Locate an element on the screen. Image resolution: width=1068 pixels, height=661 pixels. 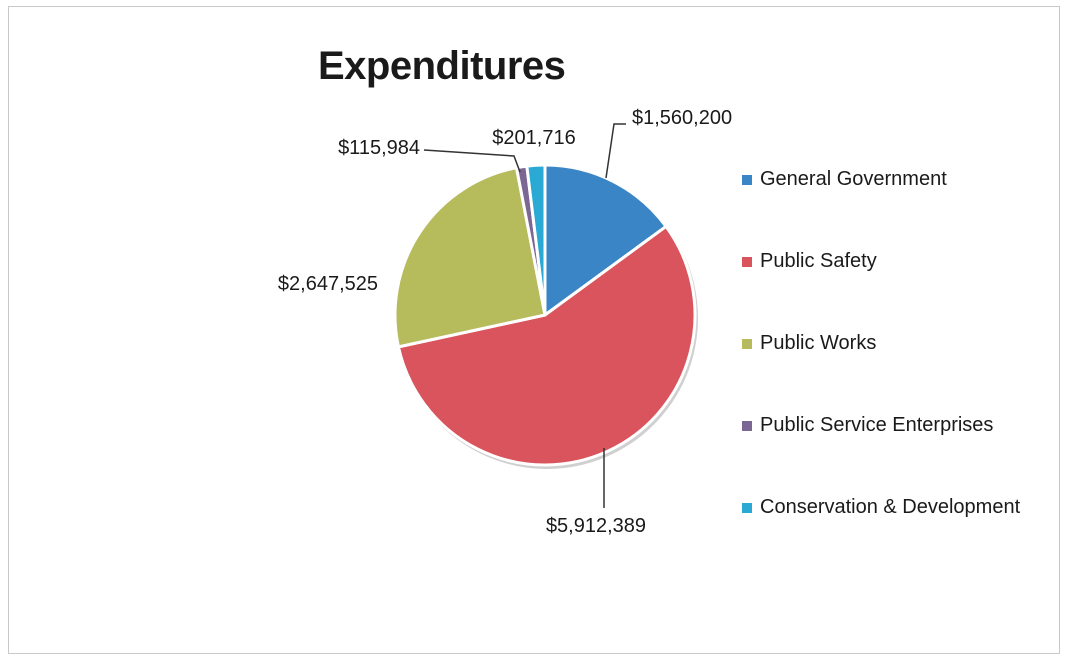
legend-label: Conservation & Development is located at coordinates (890, 507).